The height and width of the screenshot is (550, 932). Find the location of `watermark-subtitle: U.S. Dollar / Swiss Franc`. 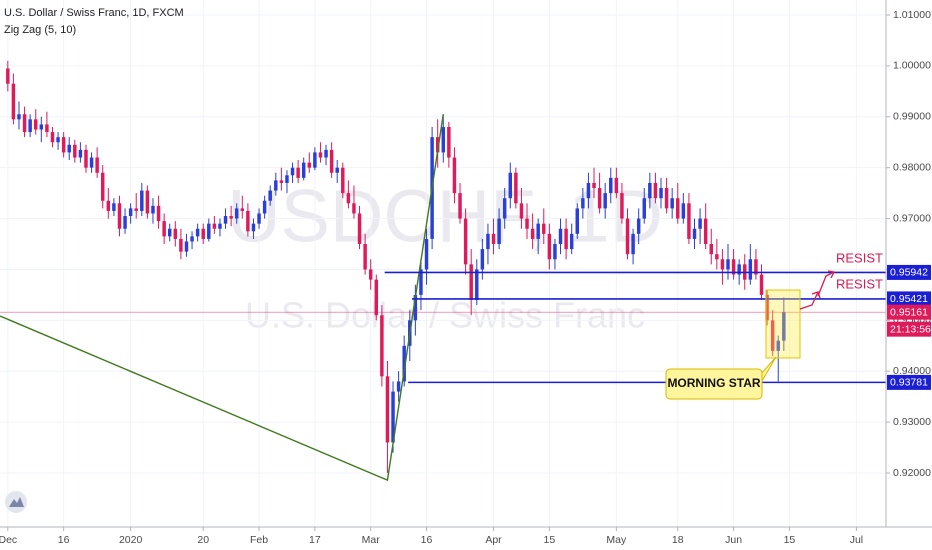

watermark-subtitle: U.S. Dollar / Swiss Franc is located at coordinates (445, 315).